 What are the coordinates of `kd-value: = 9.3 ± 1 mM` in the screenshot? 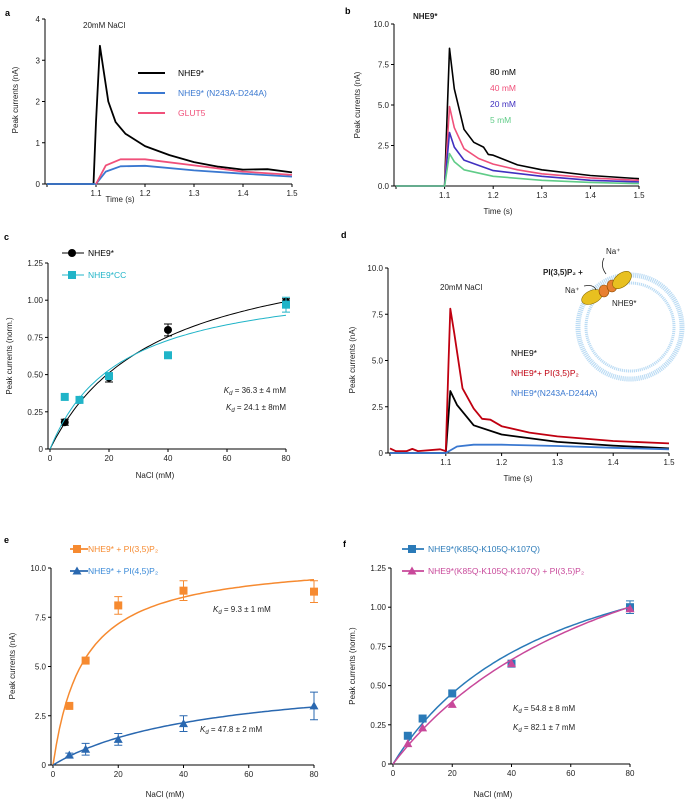 It's located at (246, 609).